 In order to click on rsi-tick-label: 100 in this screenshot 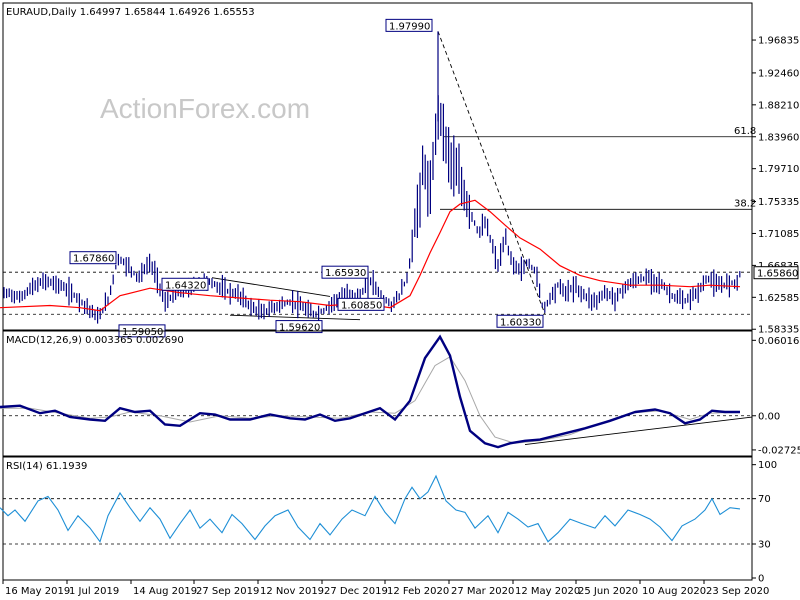, I will do `click(767, 465)`.